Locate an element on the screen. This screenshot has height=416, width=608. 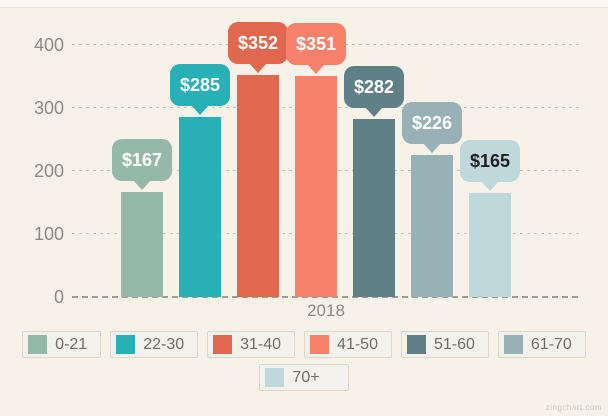
legend-label: 61-70 is located at coordinates (551, 344).